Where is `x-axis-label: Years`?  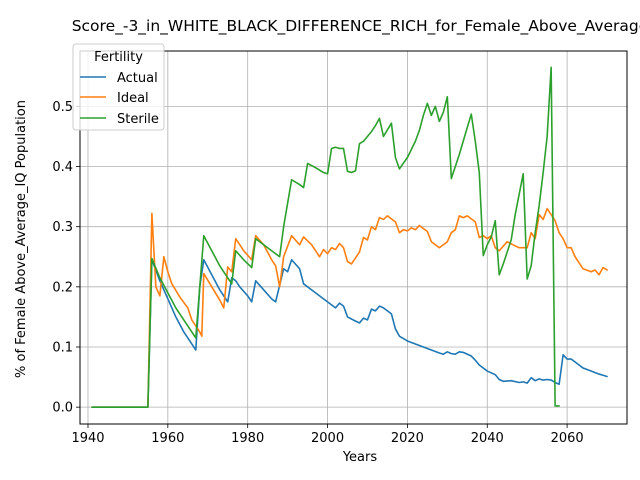 x-axis-label: Years is located at coordinates (360, 457).